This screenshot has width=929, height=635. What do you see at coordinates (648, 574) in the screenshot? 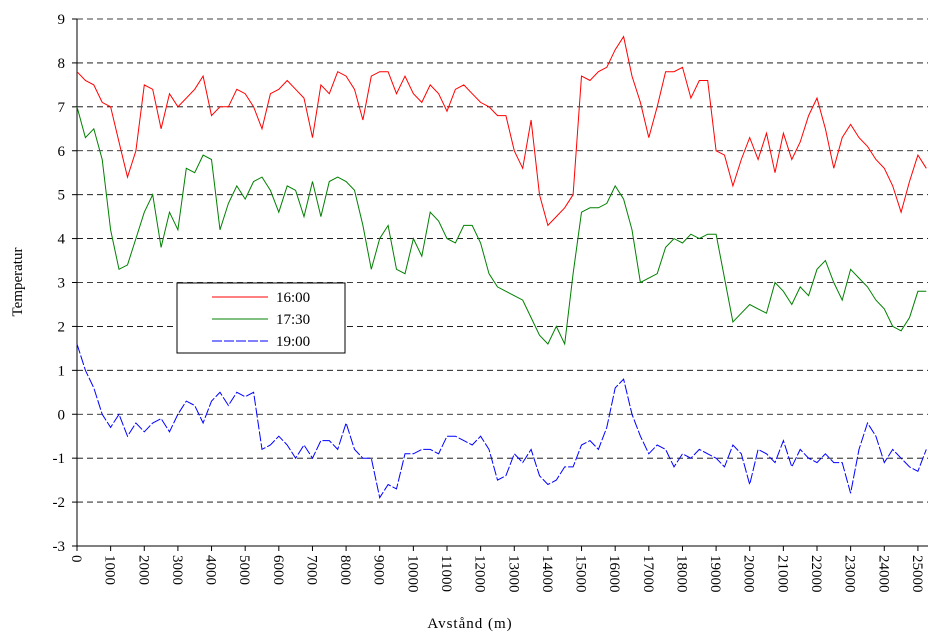
I see `x-tick-label: 17000` at bounding box center [648, 574].